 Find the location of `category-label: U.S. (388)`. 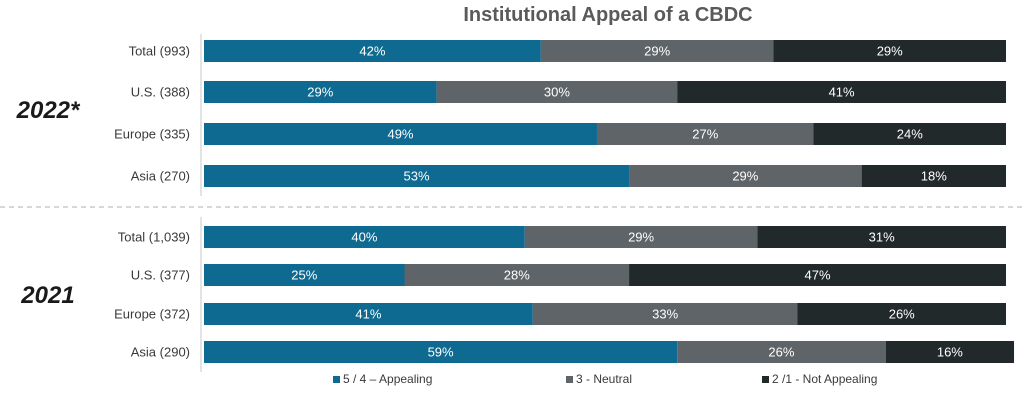

category-label: U.S. (388) is located at coordinates (160, 92).